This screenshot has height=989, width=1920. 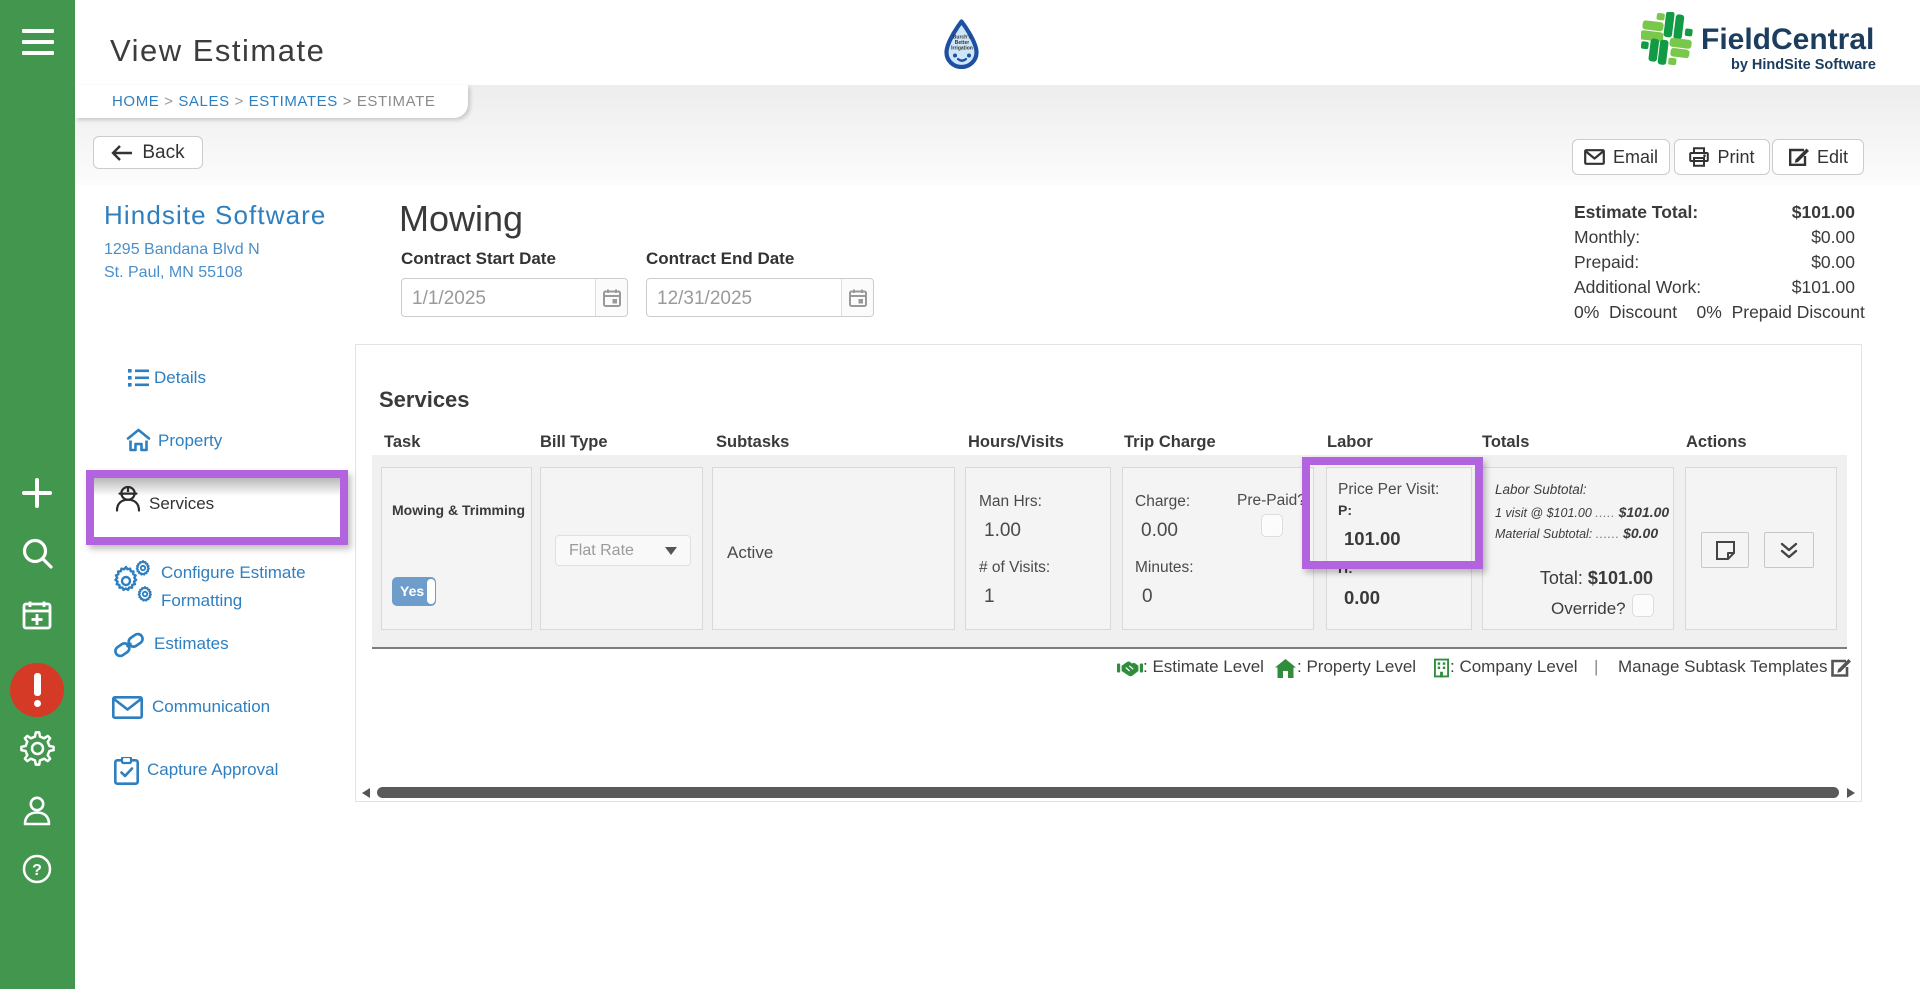 I want to click on svg-text: Better, so click(x=962, y=43).